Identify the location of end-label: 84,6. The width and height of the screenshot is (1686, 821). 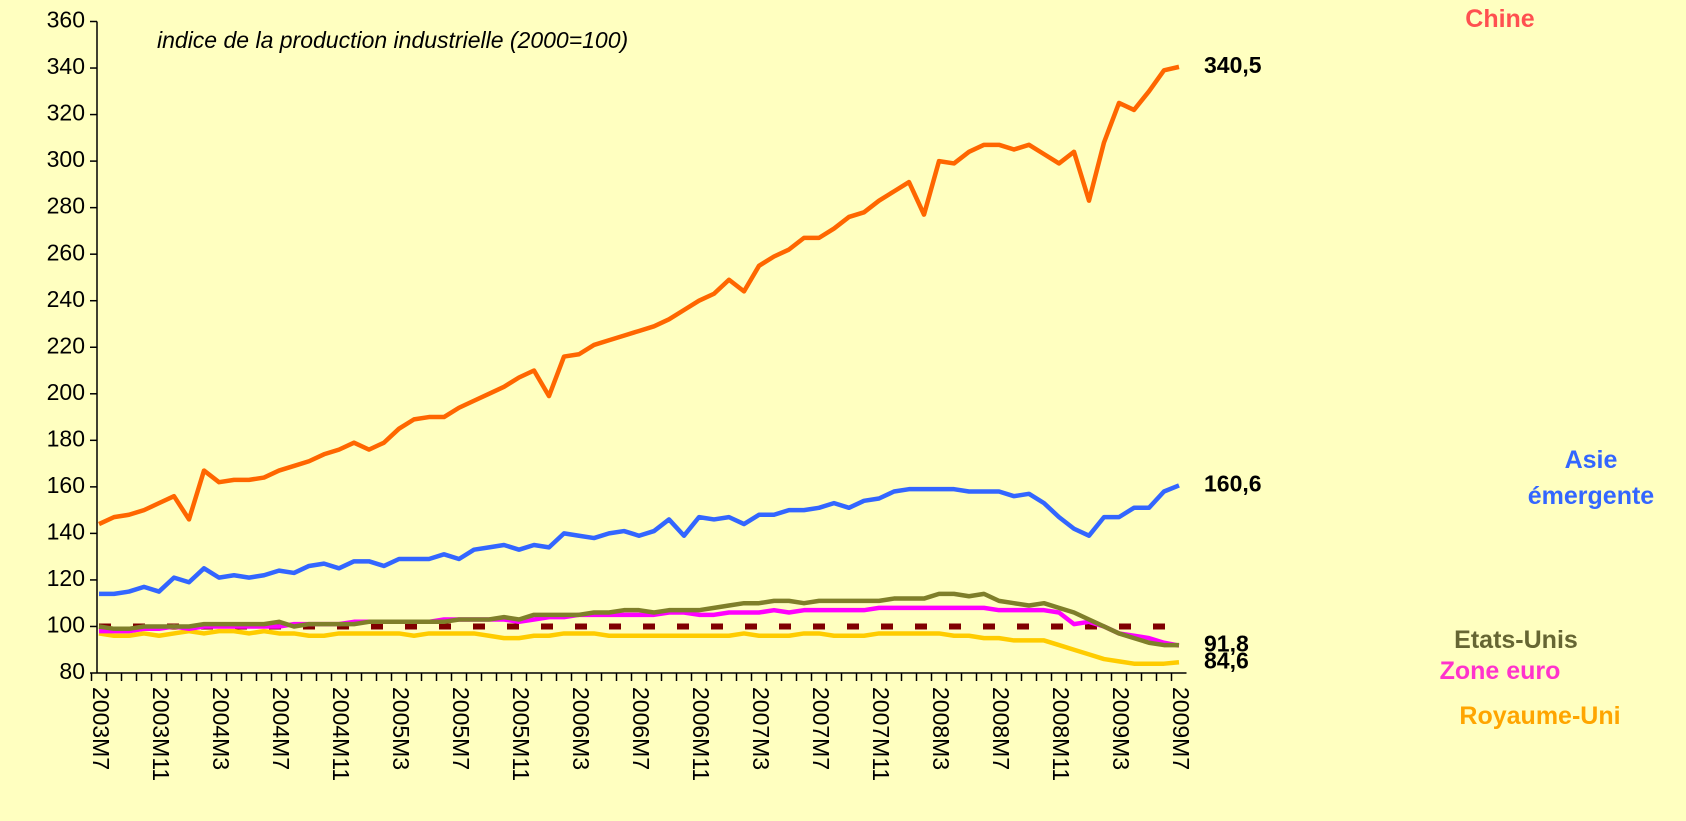
(1226, 660).